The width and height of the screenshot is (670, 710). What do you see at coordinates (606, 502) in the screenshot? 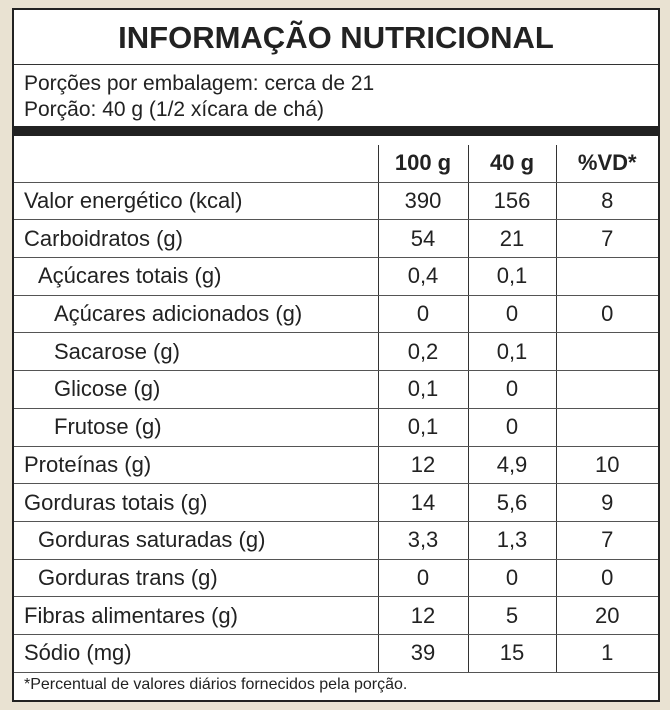
I see `value-cell: 9` at bounding box center [606, 502].